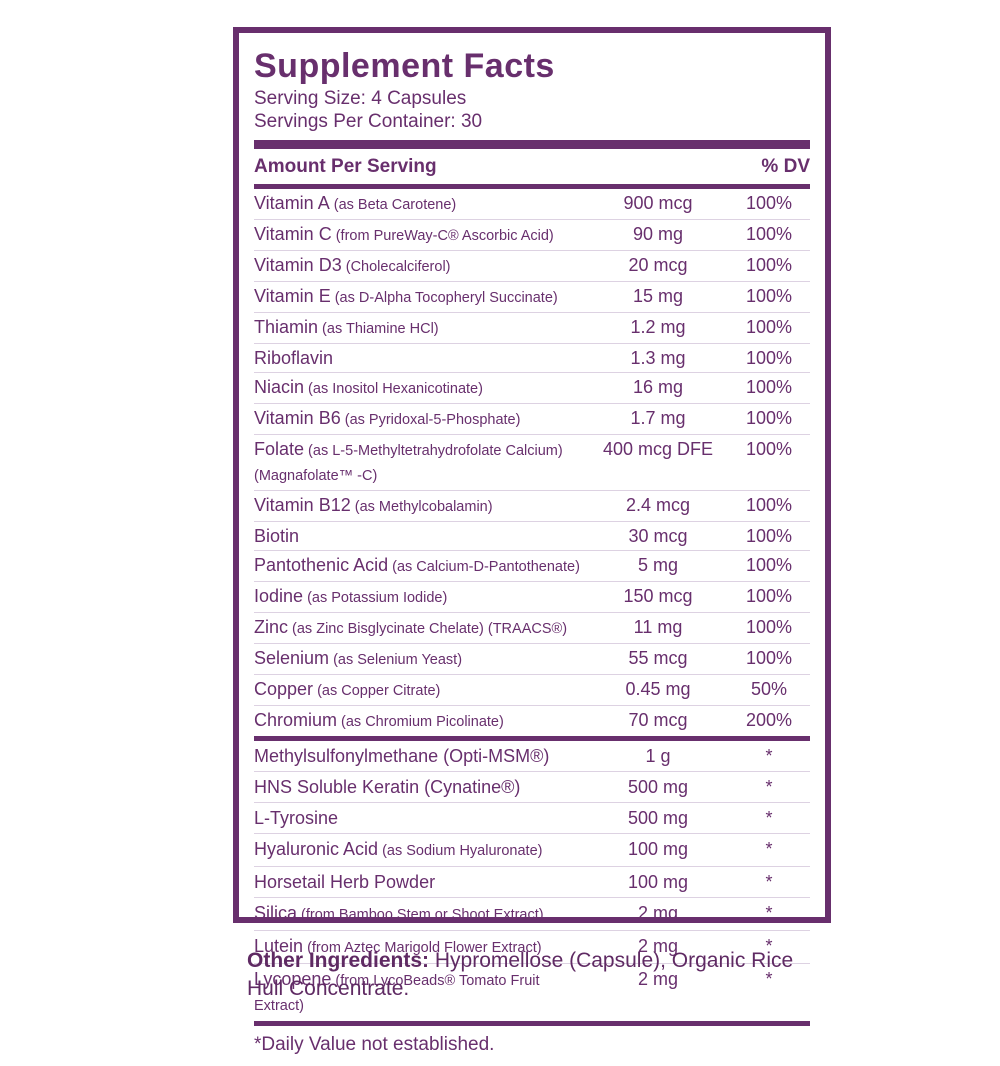 This screenshot has height=1066, width=1000. What do you see at coordinates (421, 756) in the screenshot?
I see `ingredient-cell: Methylsulfonylmethane (Opti-MSM®)` at bounding box center [421, 756].